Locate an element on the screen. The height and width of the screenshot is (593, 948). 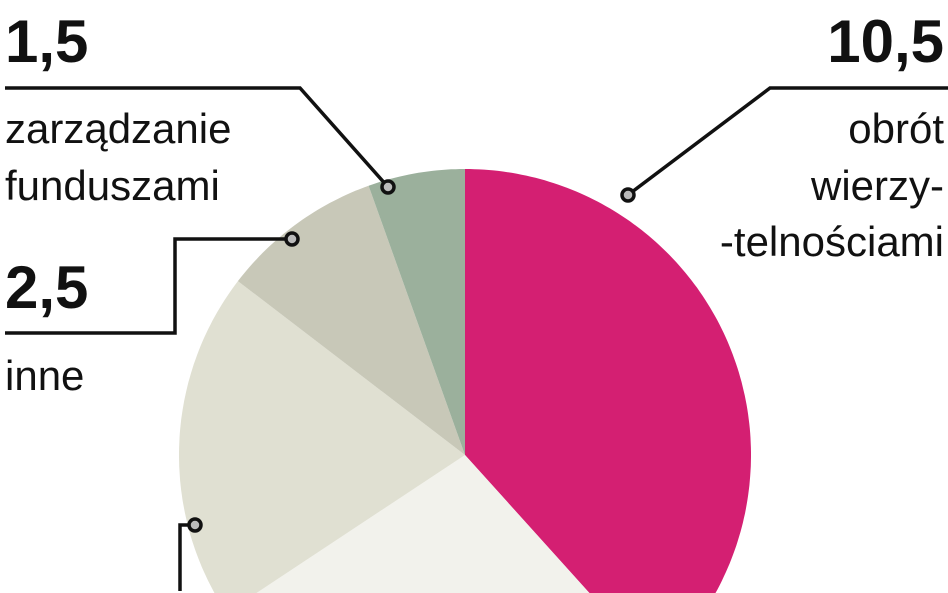
leader-line-inne is located at coordinates (145, 286).